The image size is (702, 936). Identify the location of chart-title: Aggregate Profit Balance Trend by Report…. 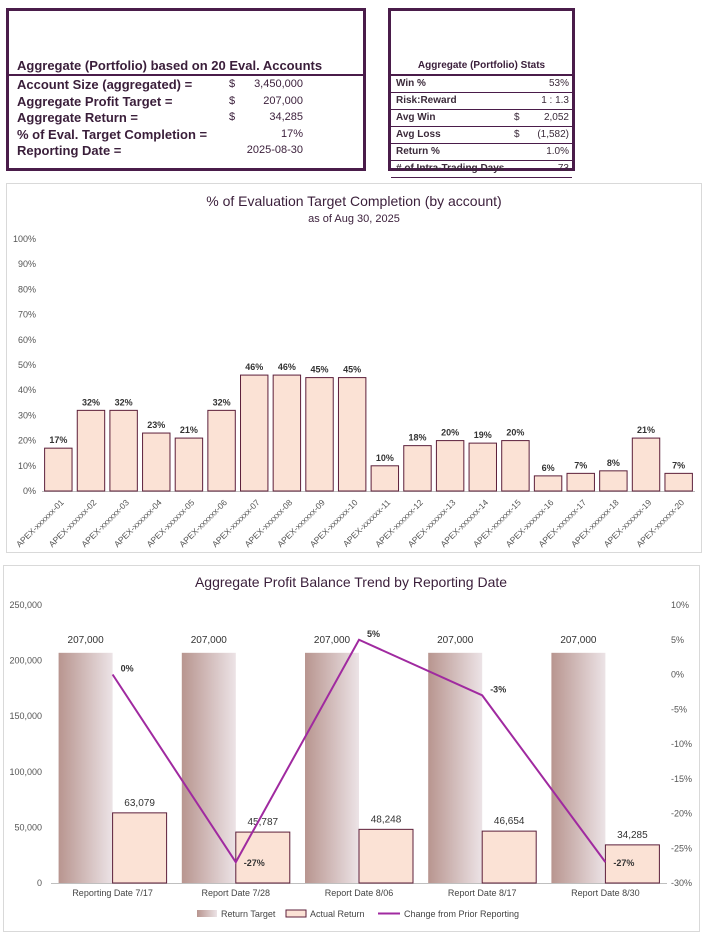
(351, 582).